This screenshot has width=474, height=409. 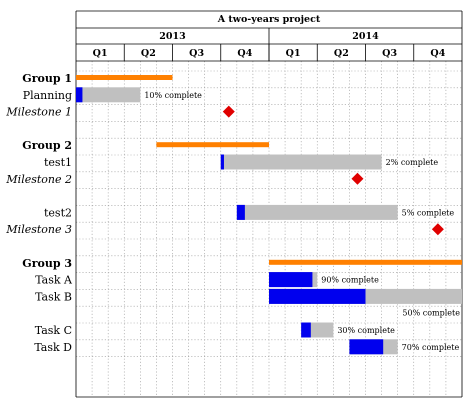 I want to click on progress-label: 90% complete, so click(x=350, y=280).